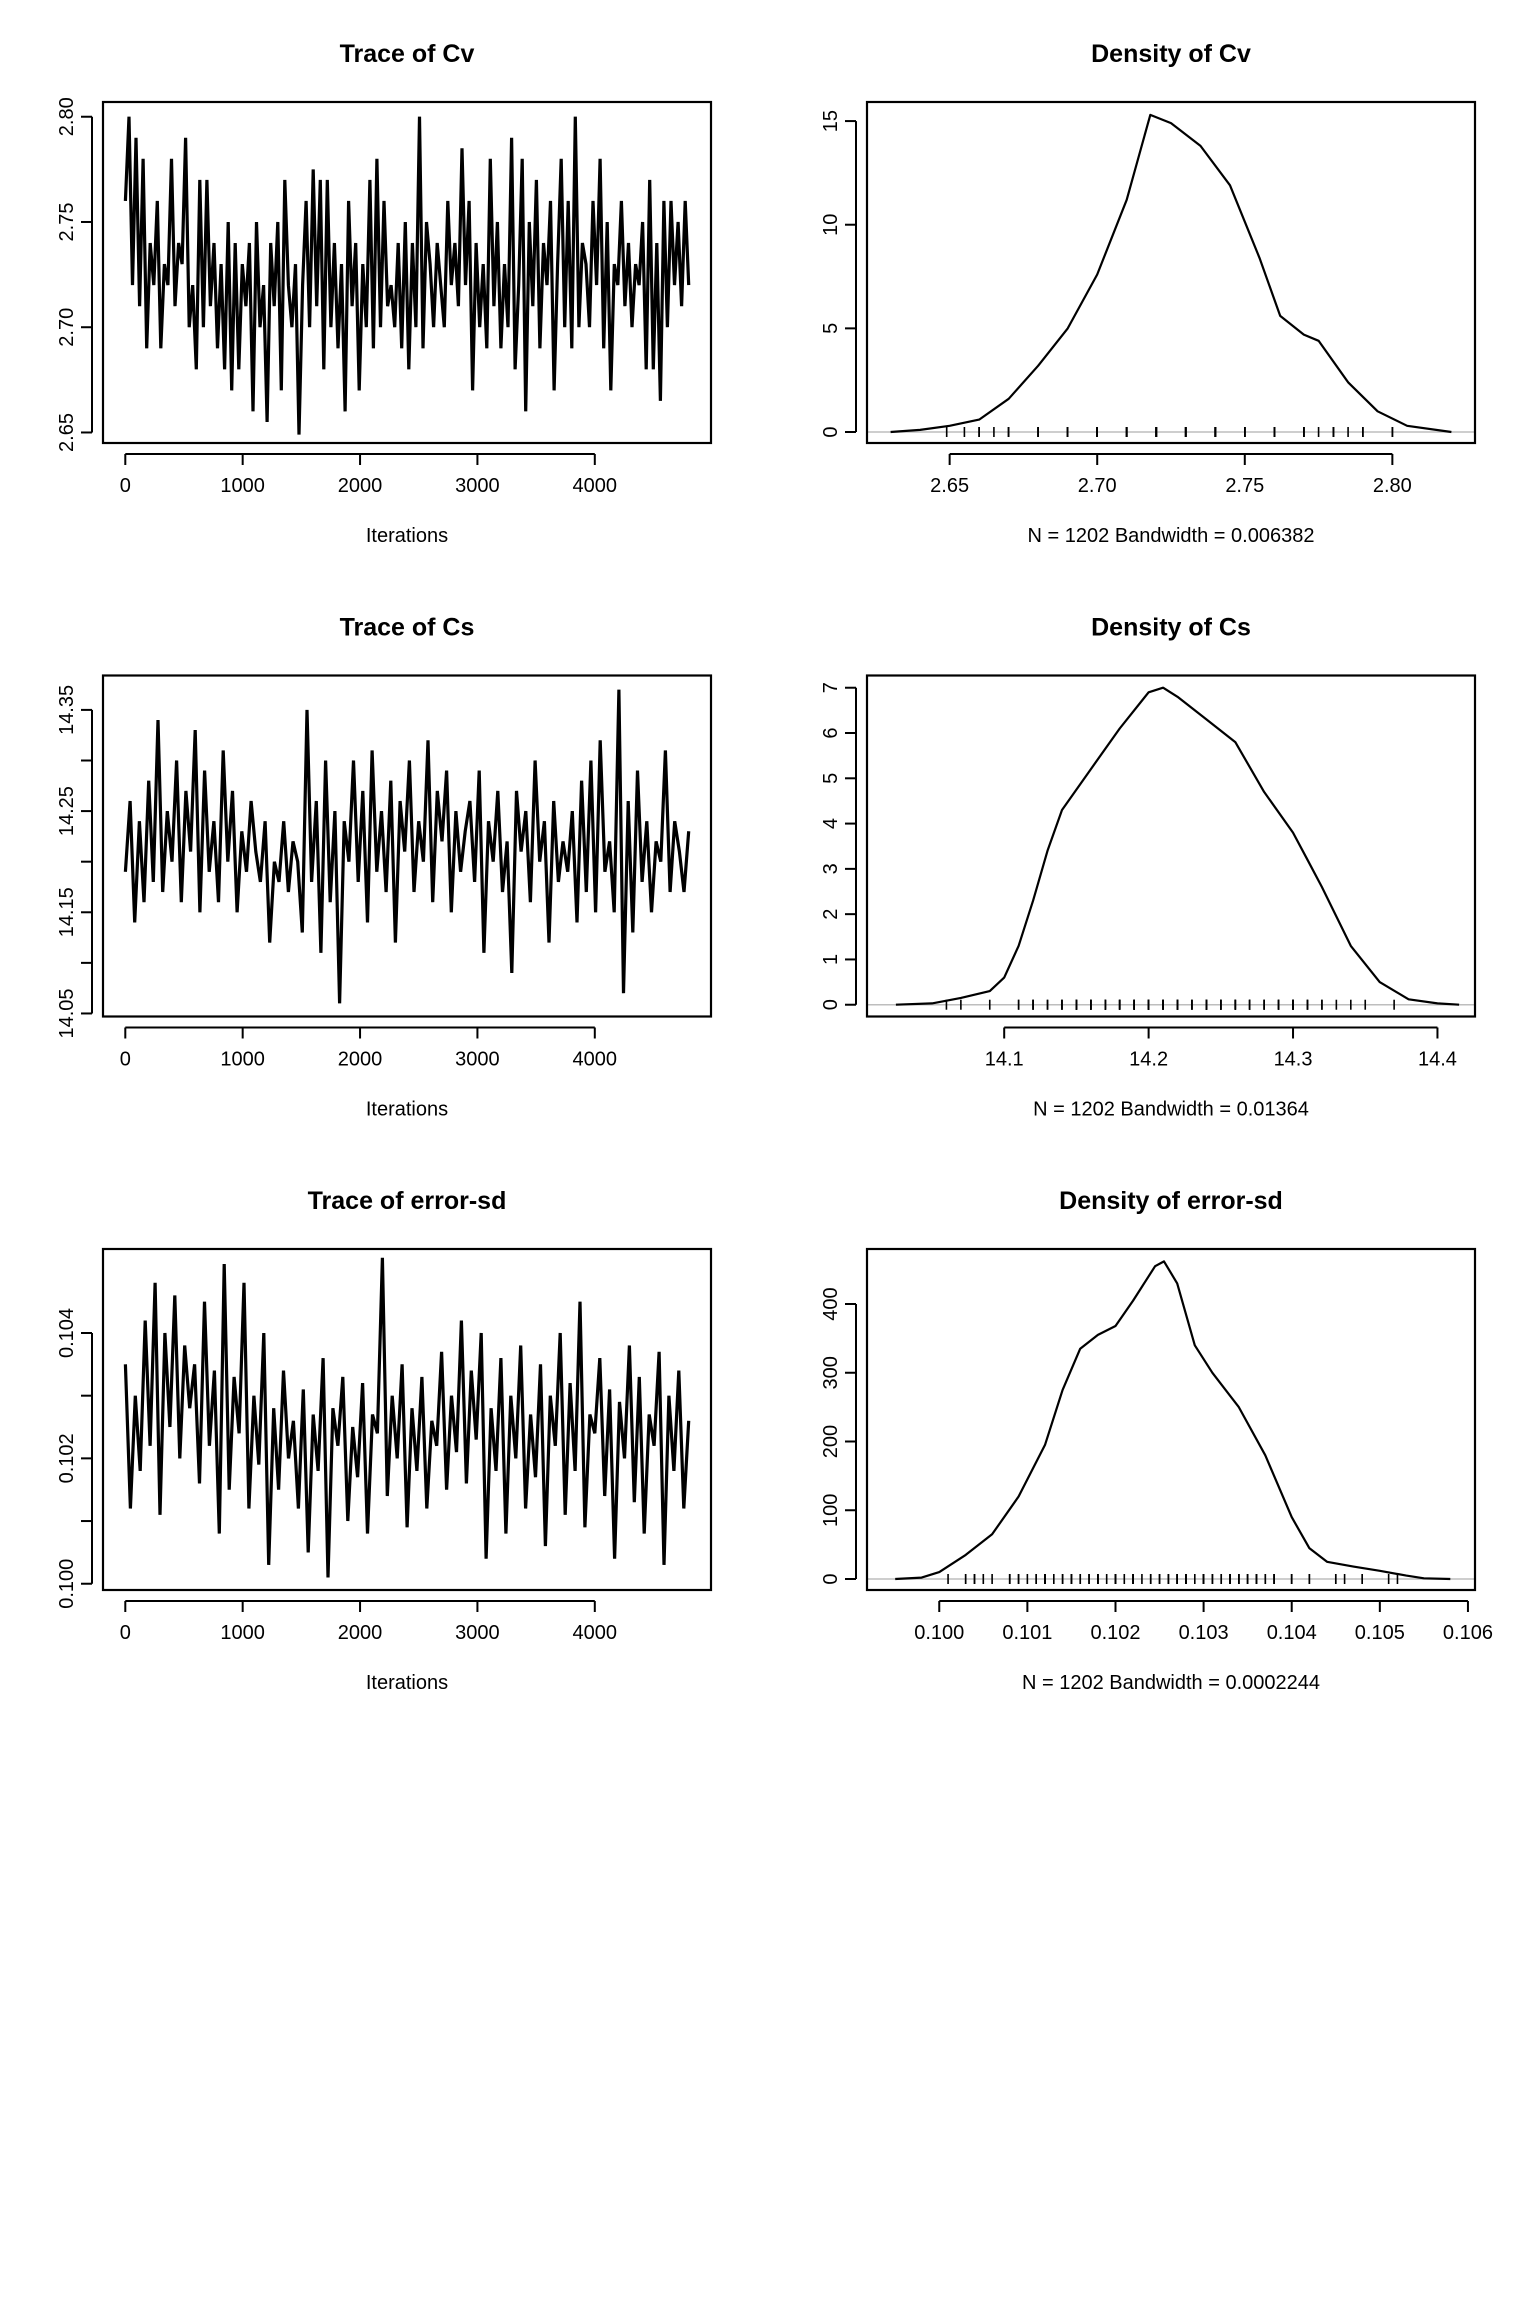 The image size is (1536, 2304). I want to click on x-tick-label: 2.70, so click(1097, 486).